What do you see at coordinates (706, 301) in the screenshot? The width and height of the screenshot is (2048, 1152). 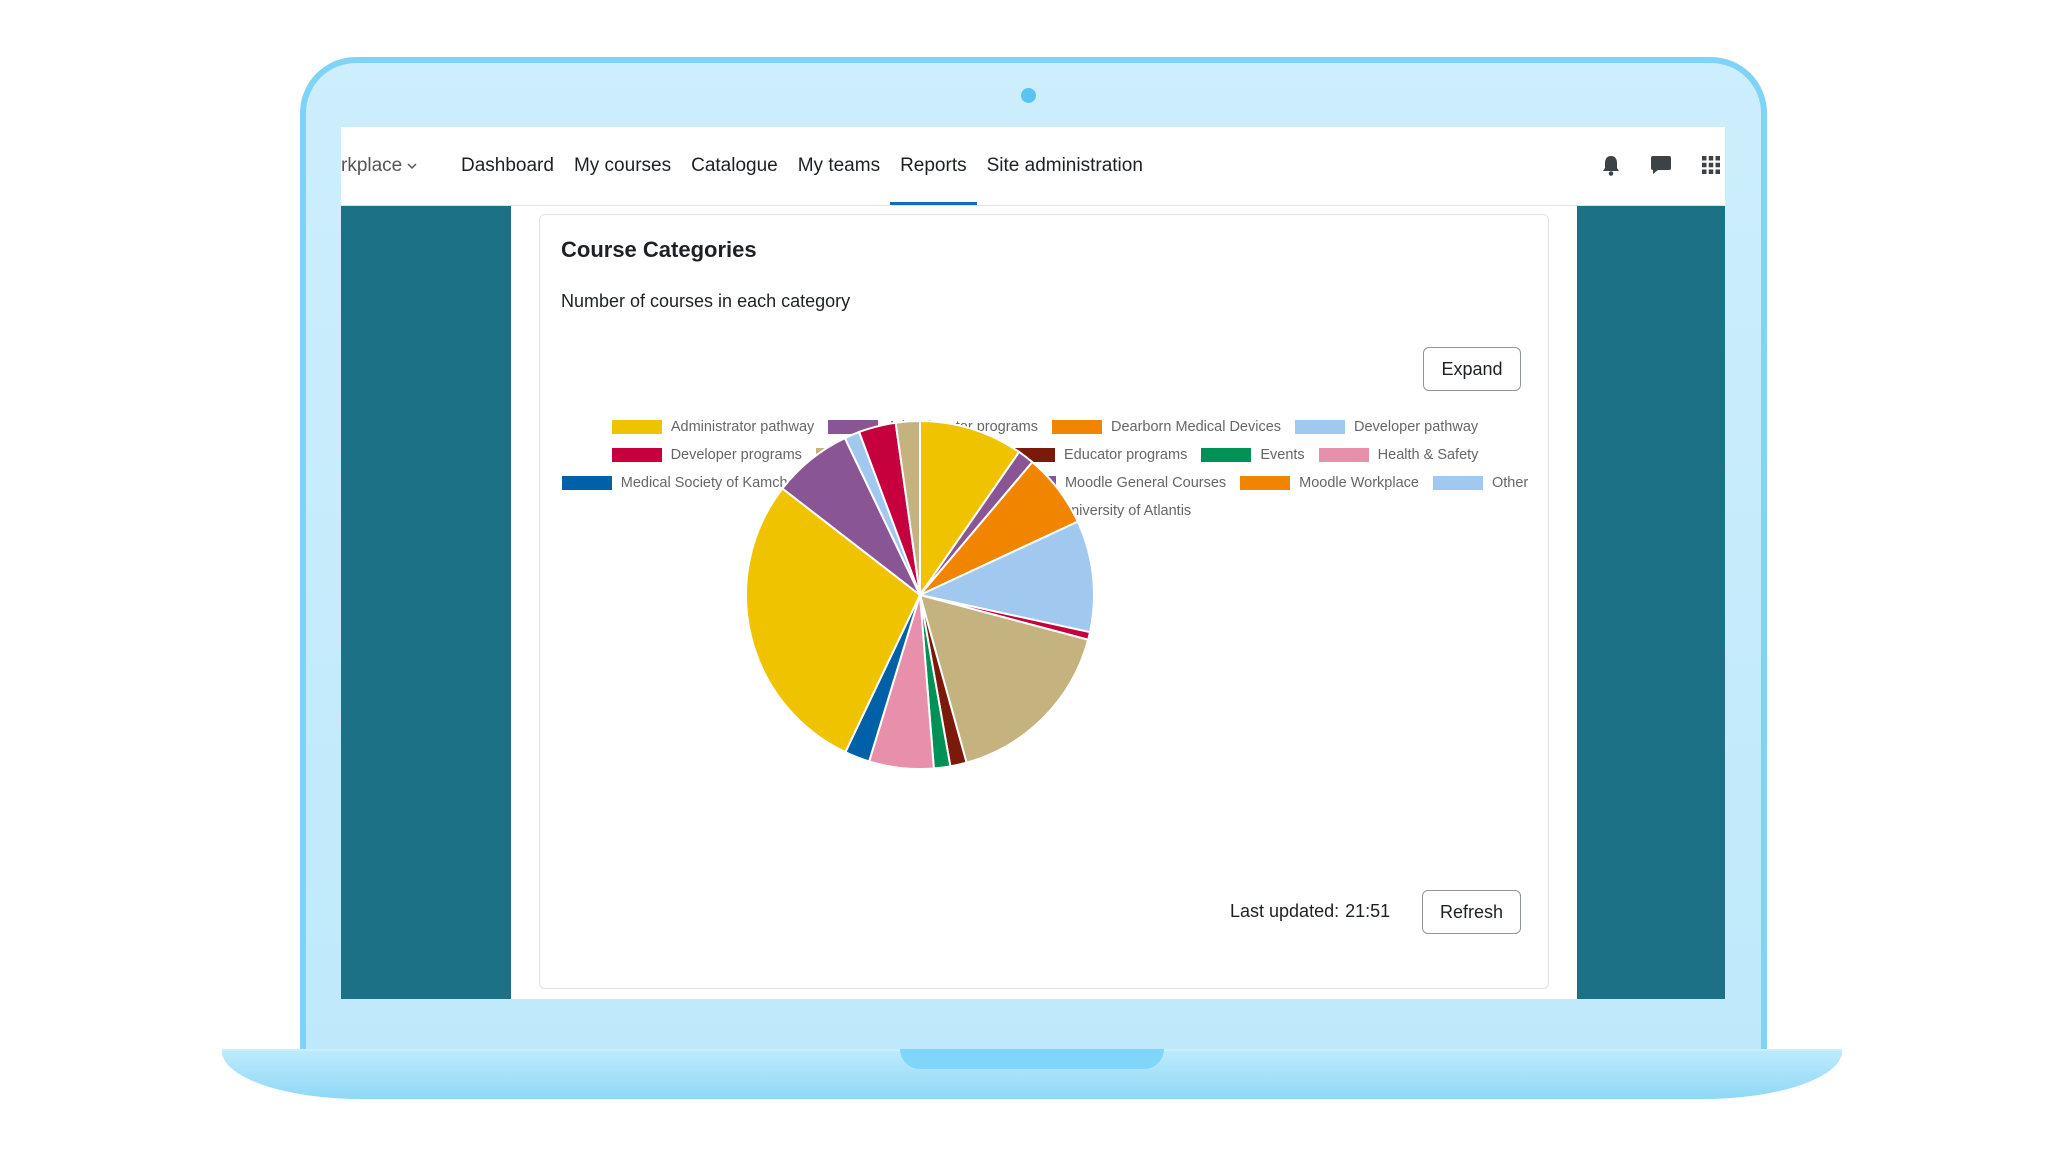 I see `card-subtitle: Number of courses in each category` at bounding box center [706, 301].